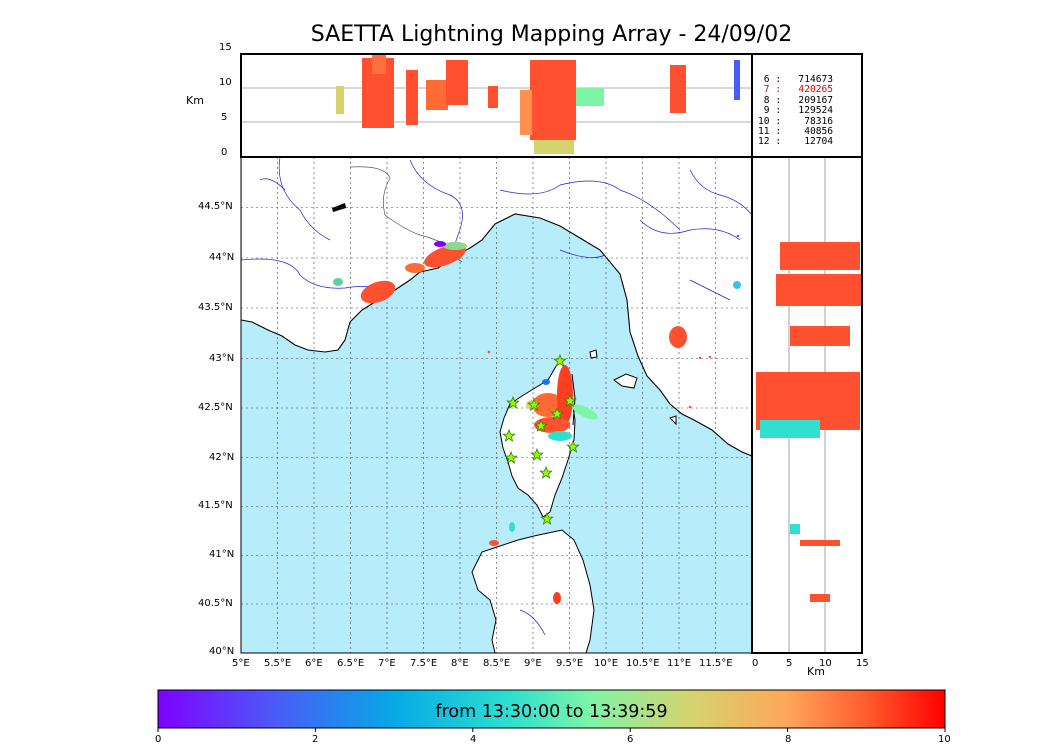 The image size is (1050, 750). What do you see at coordinates (816, 671) in the screenshot?
I see `side-xlabel: Km` at bounding box center [816, 671].